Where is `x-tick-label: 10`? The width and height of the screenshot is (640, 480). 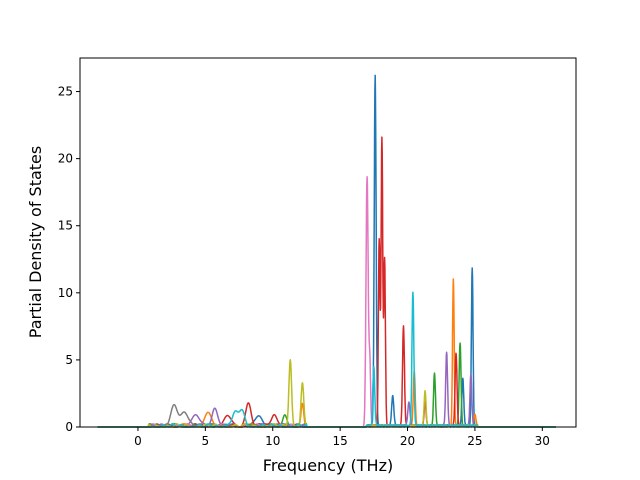
x-tick-label: 10 is located at coordinates (272, 441).